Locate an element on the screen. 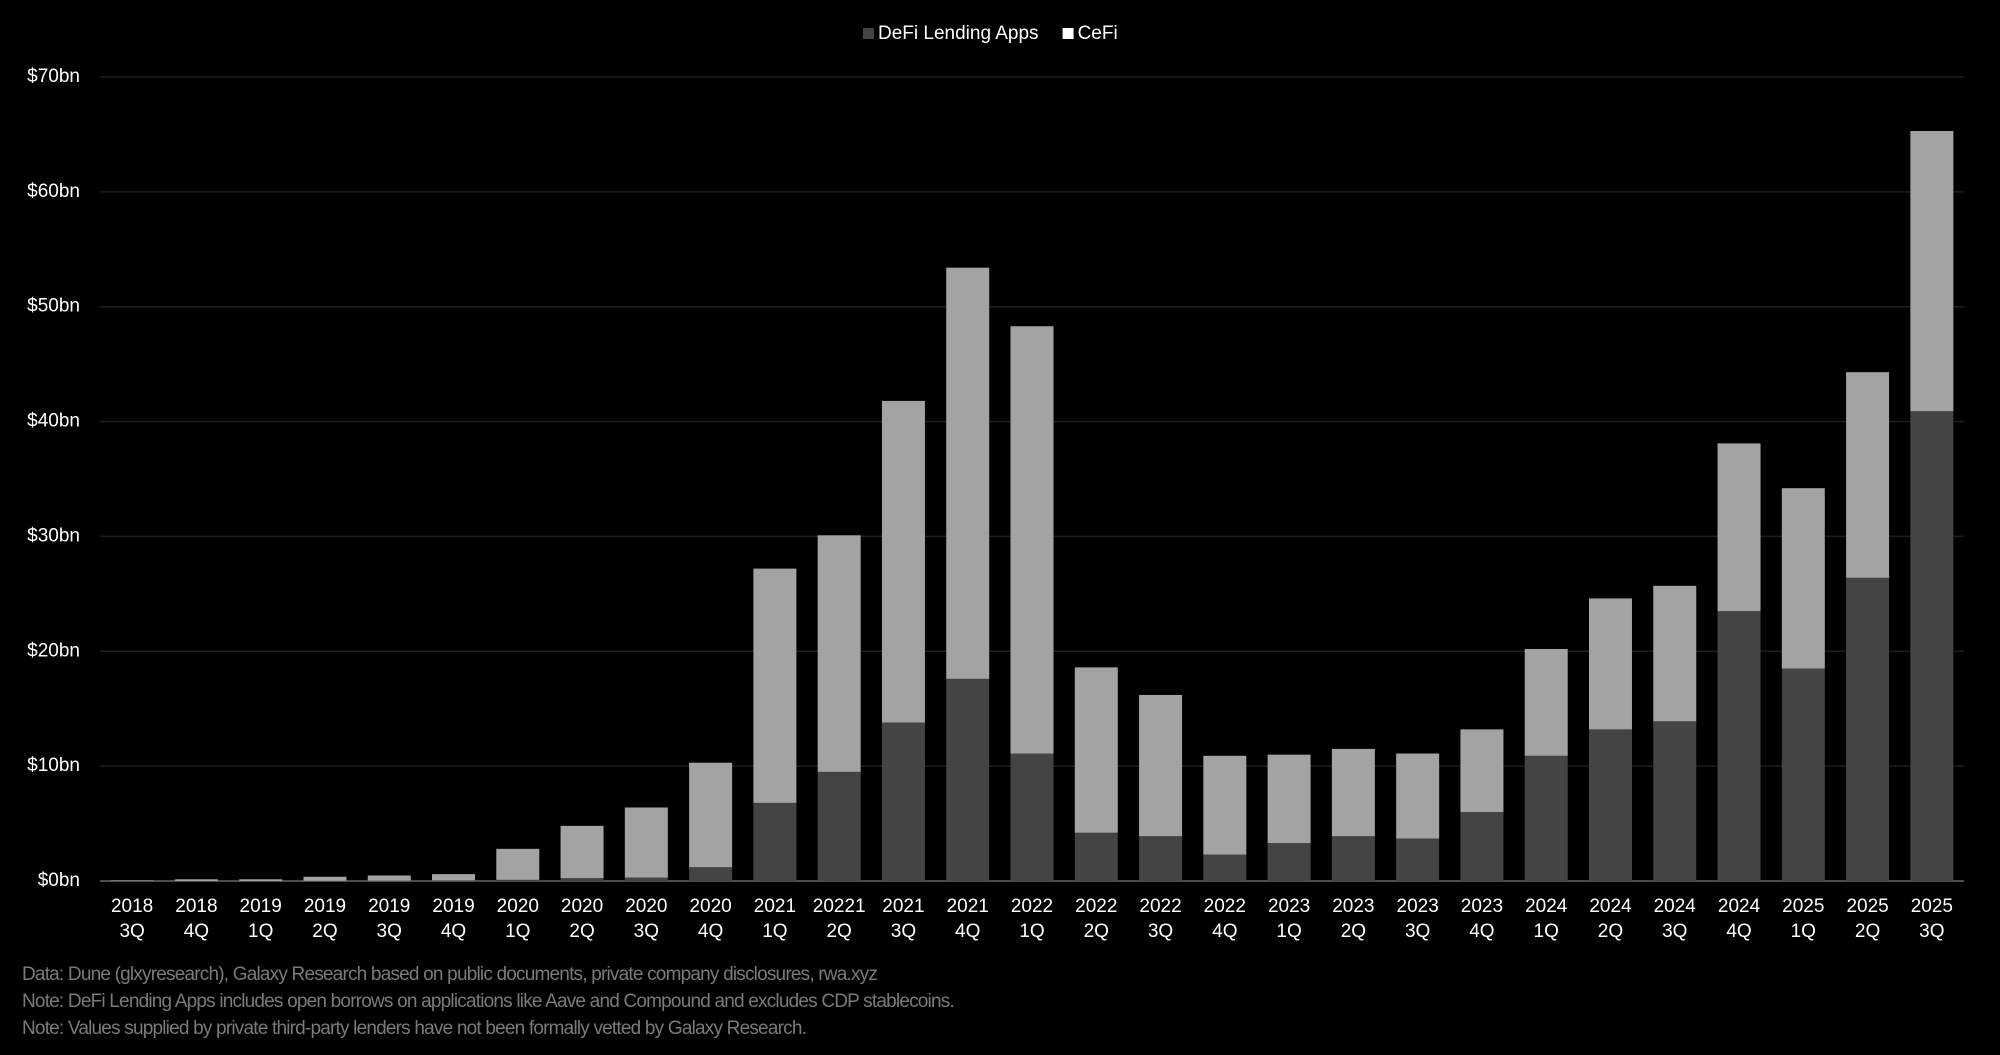 The height and width of the screenshot is (1055, 2000). x-tick-label: 2021 3Q is located at coordinates (903, 919).